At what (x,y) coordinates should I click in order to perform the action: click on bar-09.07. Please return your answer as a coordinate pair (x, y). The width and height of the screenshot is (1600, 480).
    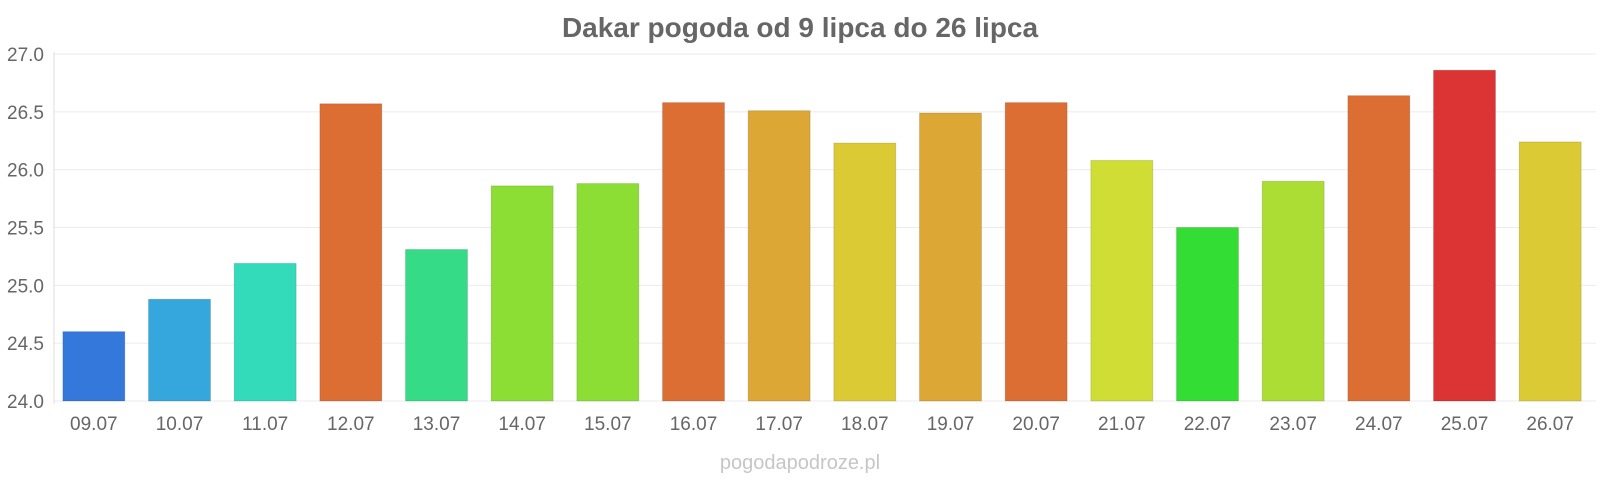
    Looking at the image, I should click on (94, 366).